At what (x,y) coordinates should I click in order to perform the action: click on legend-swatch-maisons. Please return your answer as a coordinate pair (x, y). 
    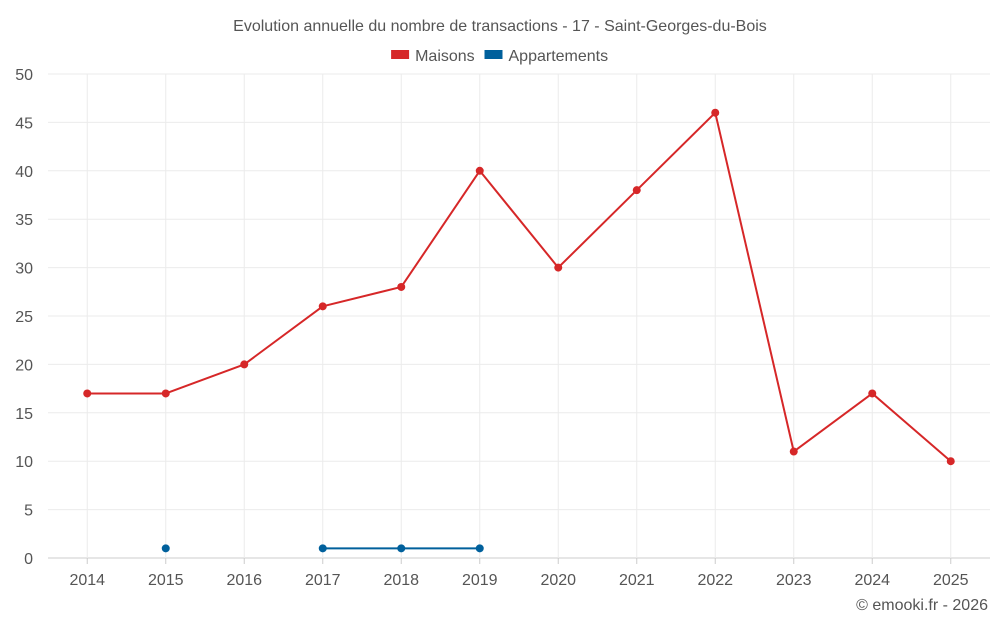
    Looking at the image, I should click on (400, 54).